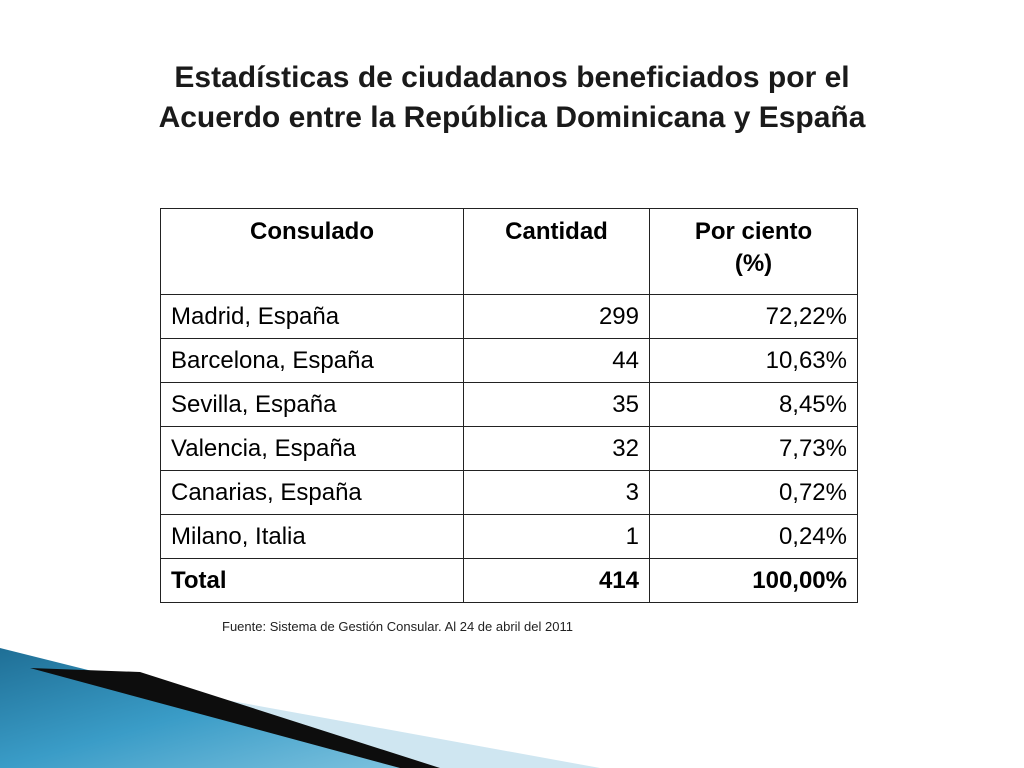  I want to click on cell-cantidad: 44, so click(556, 360).